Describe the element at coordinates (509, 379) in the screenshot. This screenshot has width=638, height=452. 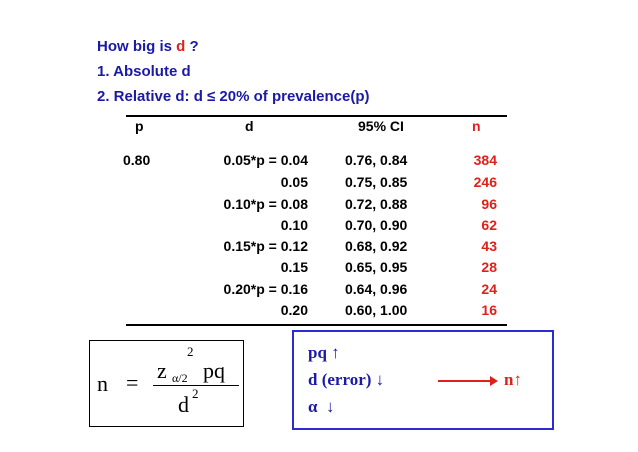
I see `effect-result-n: n` at that location.